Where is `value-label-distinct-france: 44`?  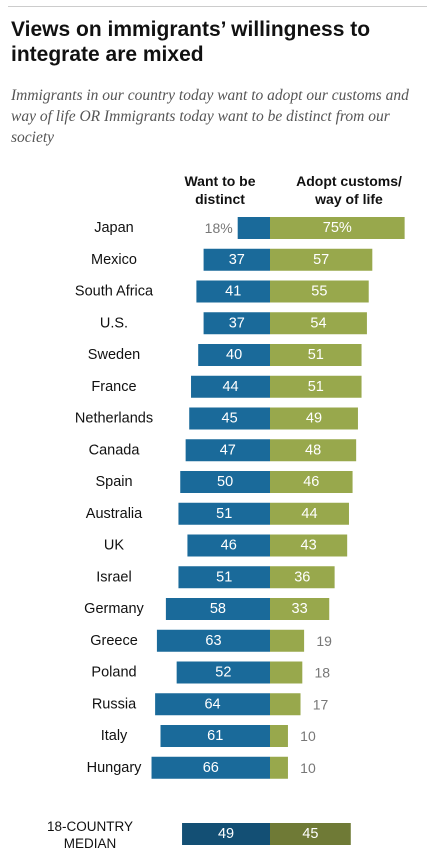
value-label-distinct-france: 44 is located at coordinates (230, 387).